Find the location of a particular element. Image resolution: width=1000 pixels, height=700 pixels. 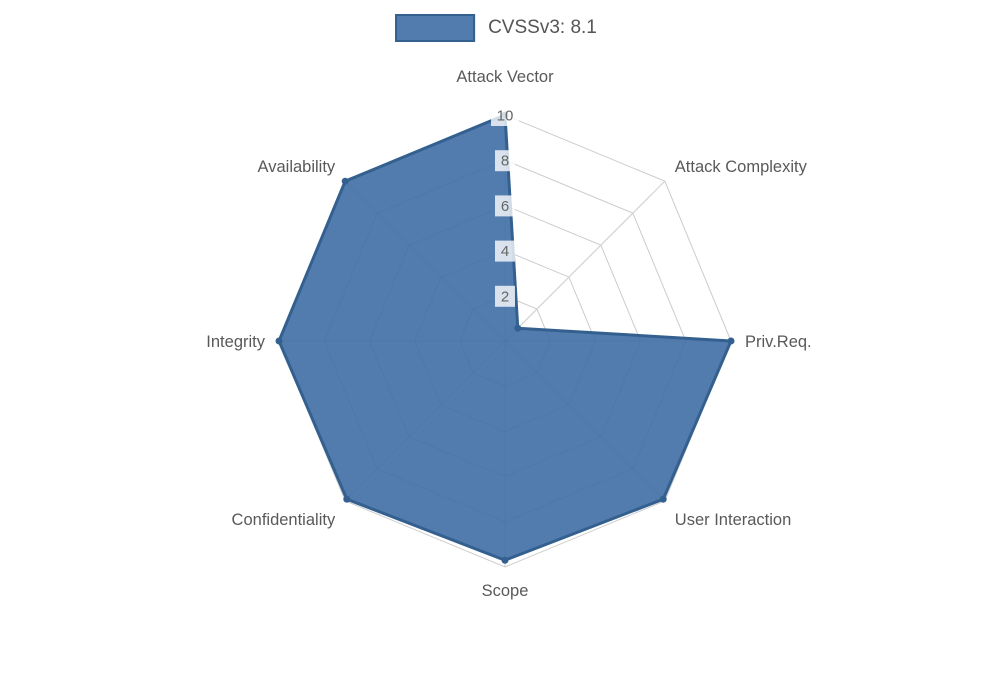

axis-label-priv-req: Priv.Req. is located at coordinates (778, 342).